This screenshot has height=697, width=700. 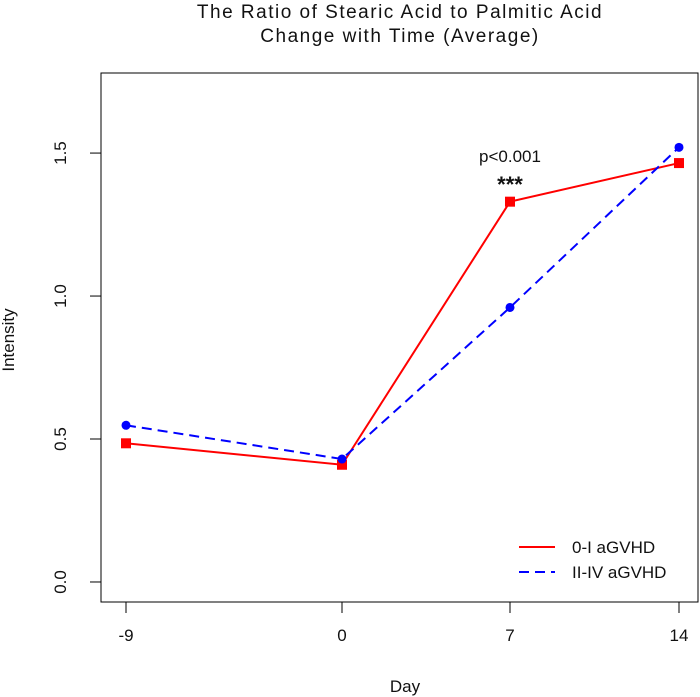 I want to click on y-tick-label: 0.0, so click(x=60, y=582).